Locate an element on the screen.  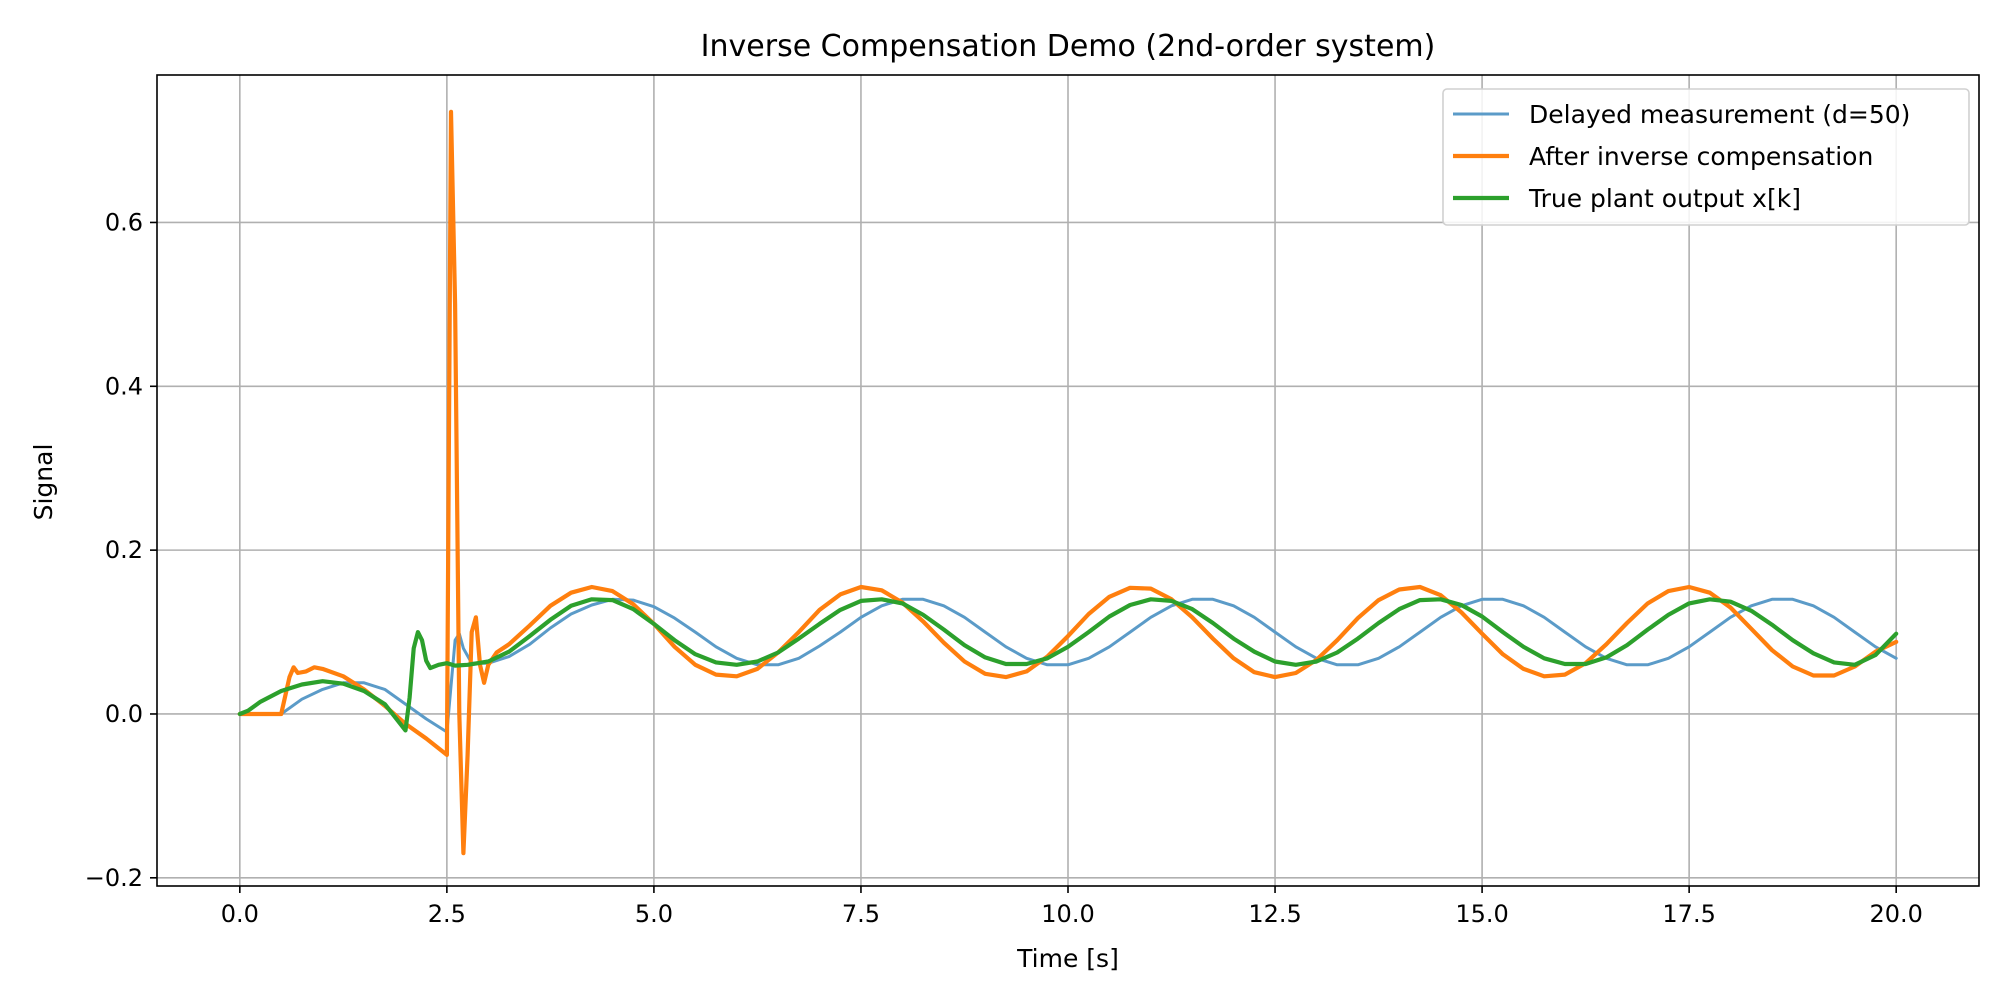
x-tick-label: 7.5 is located at coordinates (861, 914).